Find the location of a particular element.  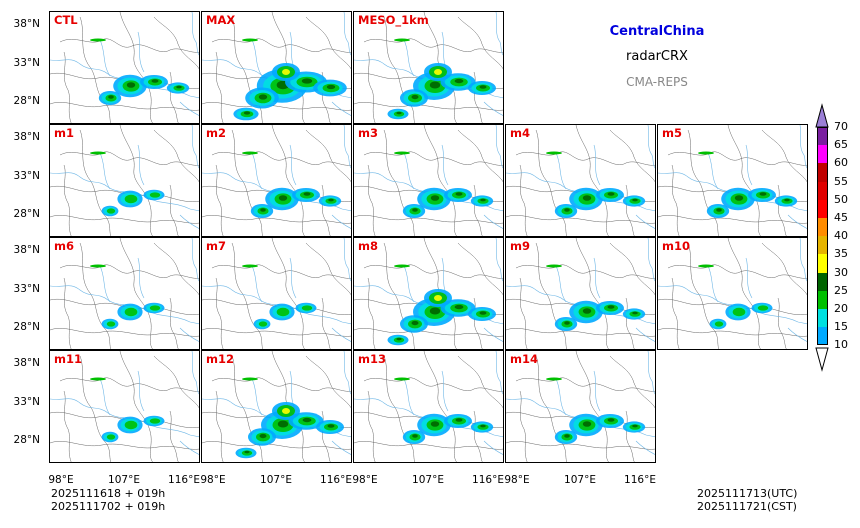

colorbar-label: 55 is located at coordinates (841, 181).